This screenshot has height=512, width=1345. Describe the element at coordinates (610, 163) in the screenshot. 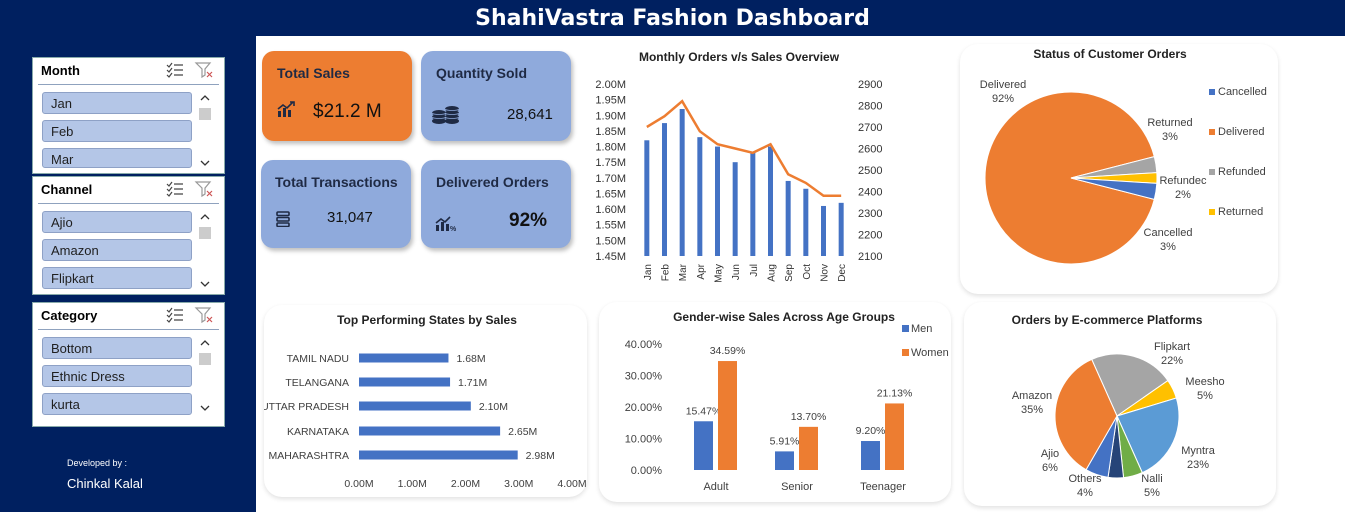

I see `y-tick-label: 1.75M` at that location.